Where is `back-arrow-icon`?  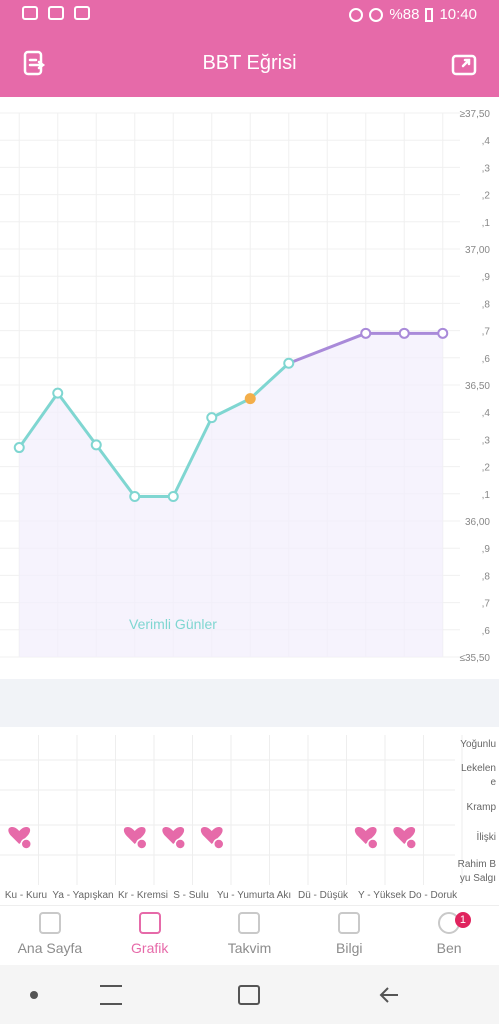 back-arrow-icon is located at coordinates (389, 995).